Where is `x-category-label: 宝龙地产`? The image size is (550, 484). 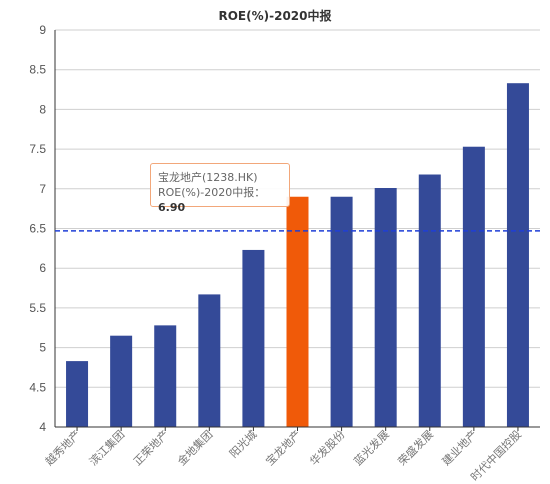
x-category-label: 宝龙地产 is located at coordinates (283, 447).